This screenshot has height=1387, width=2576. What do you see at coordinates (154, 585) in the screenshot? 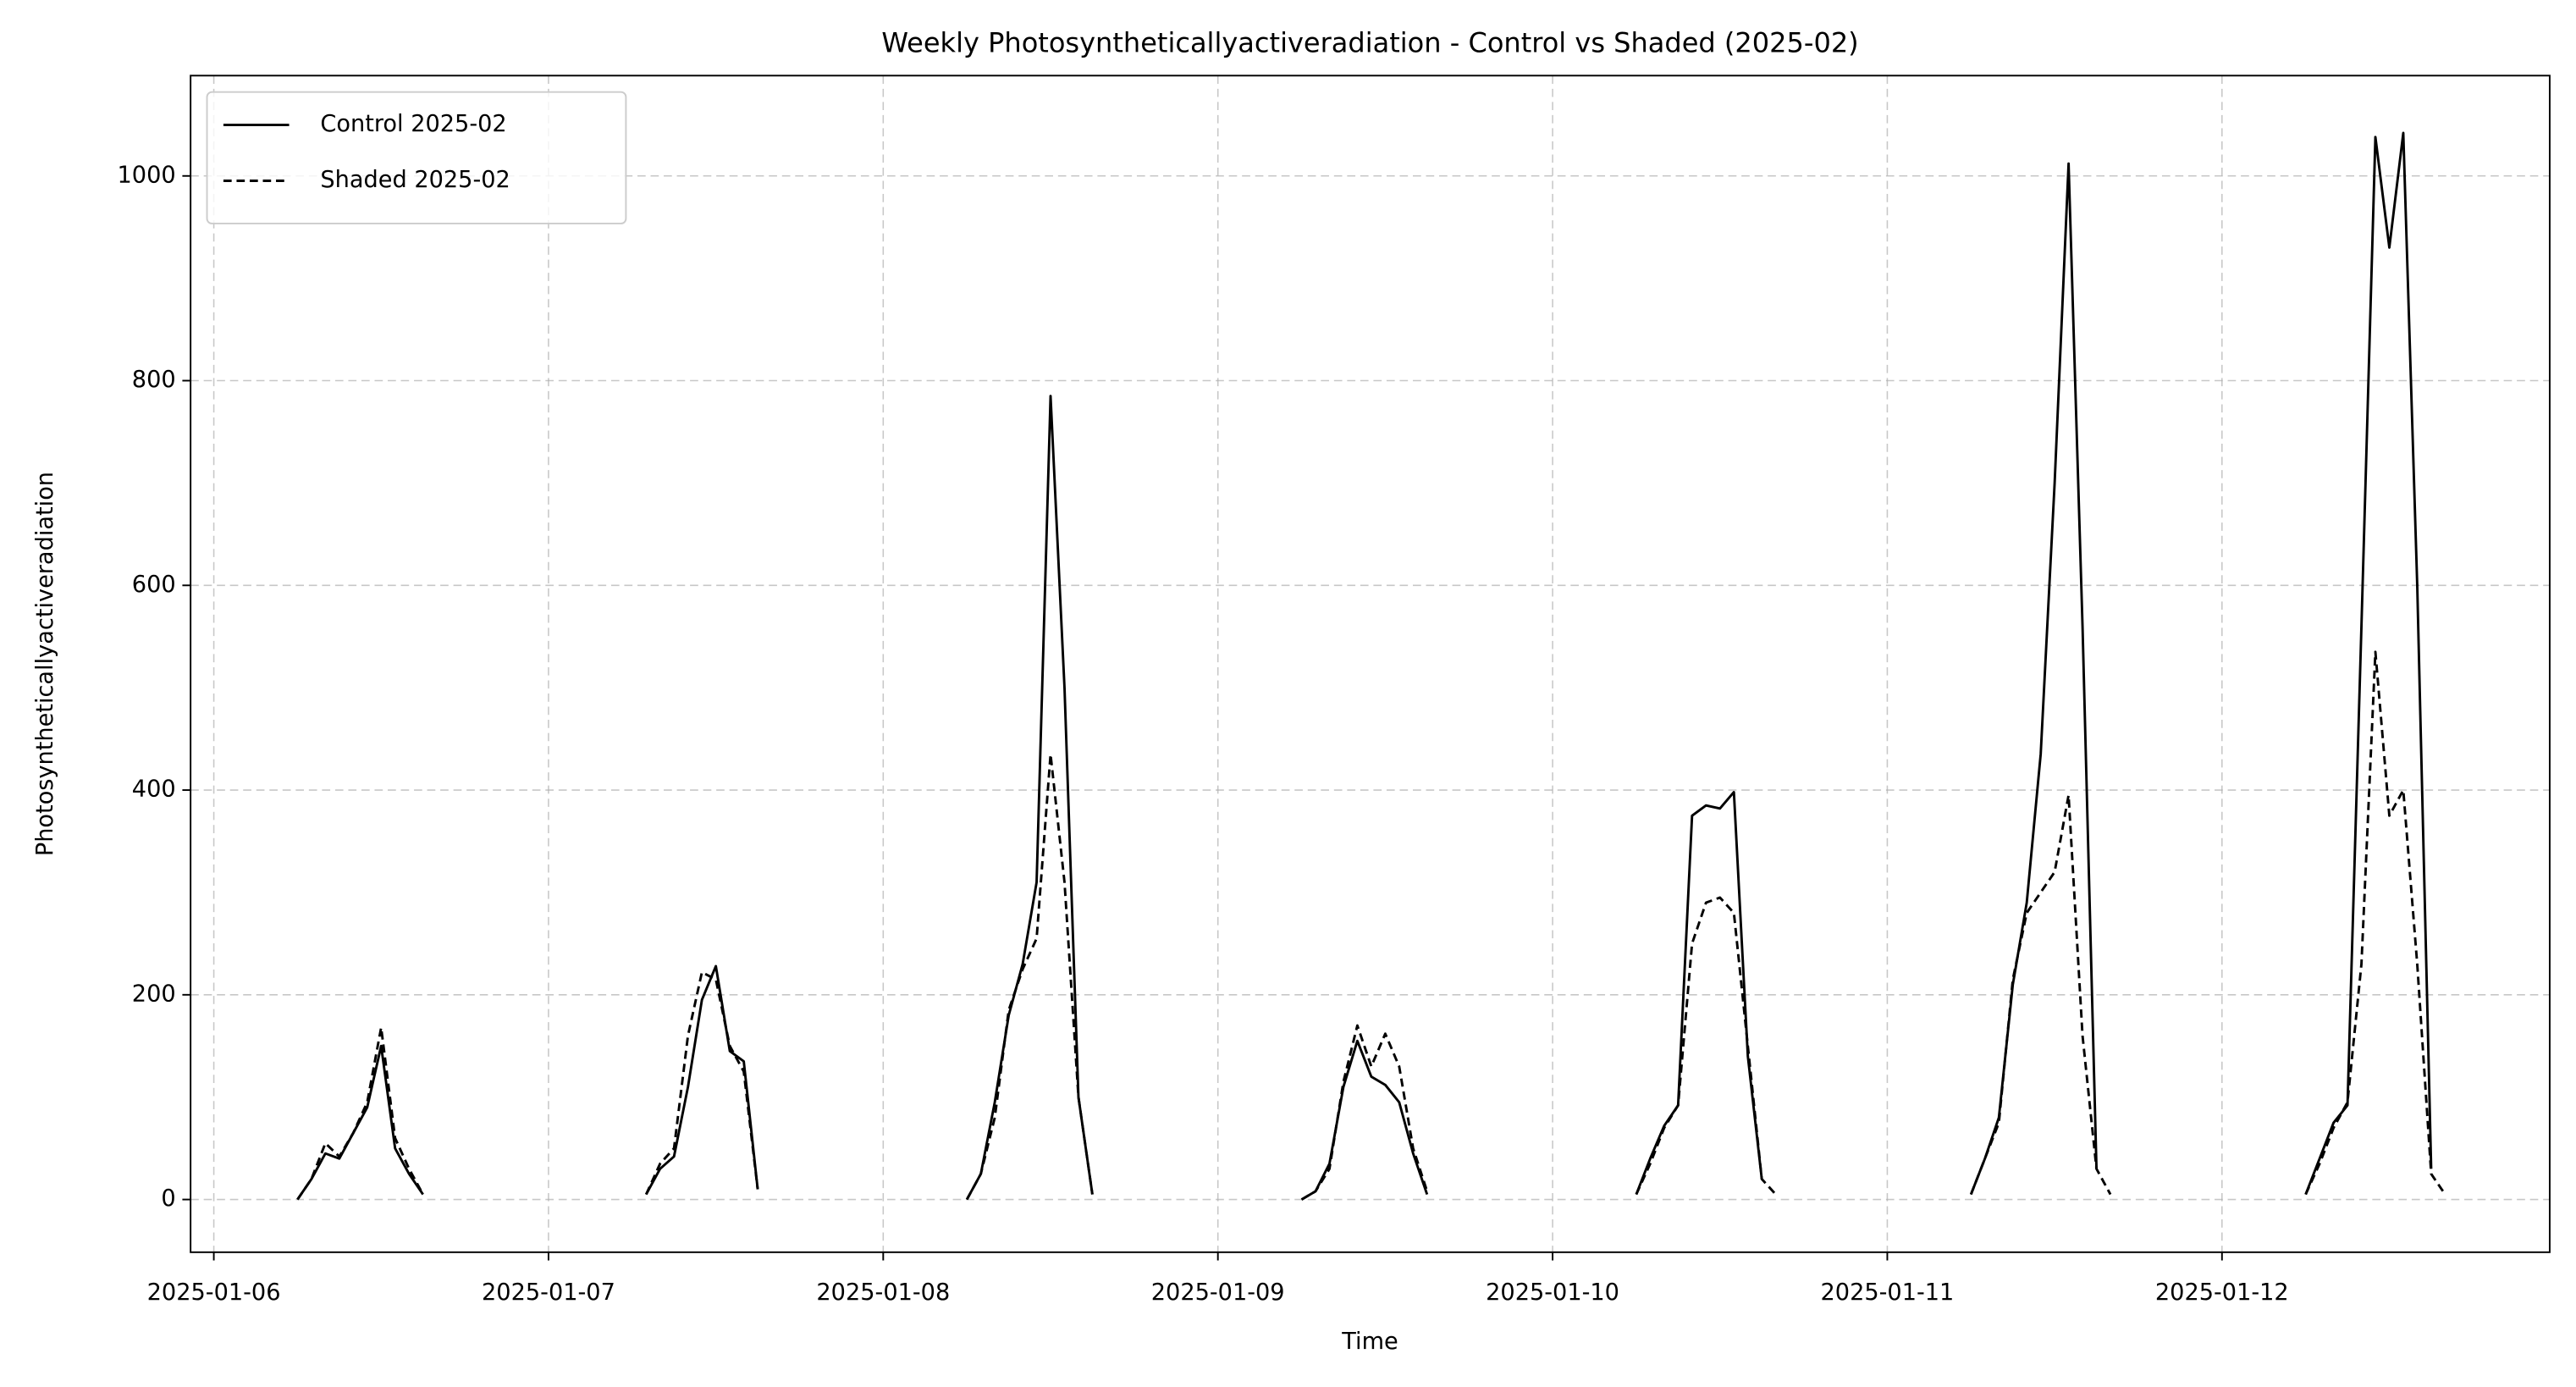
I see `y-tick-label: 600` at bounding box center [154, 585].